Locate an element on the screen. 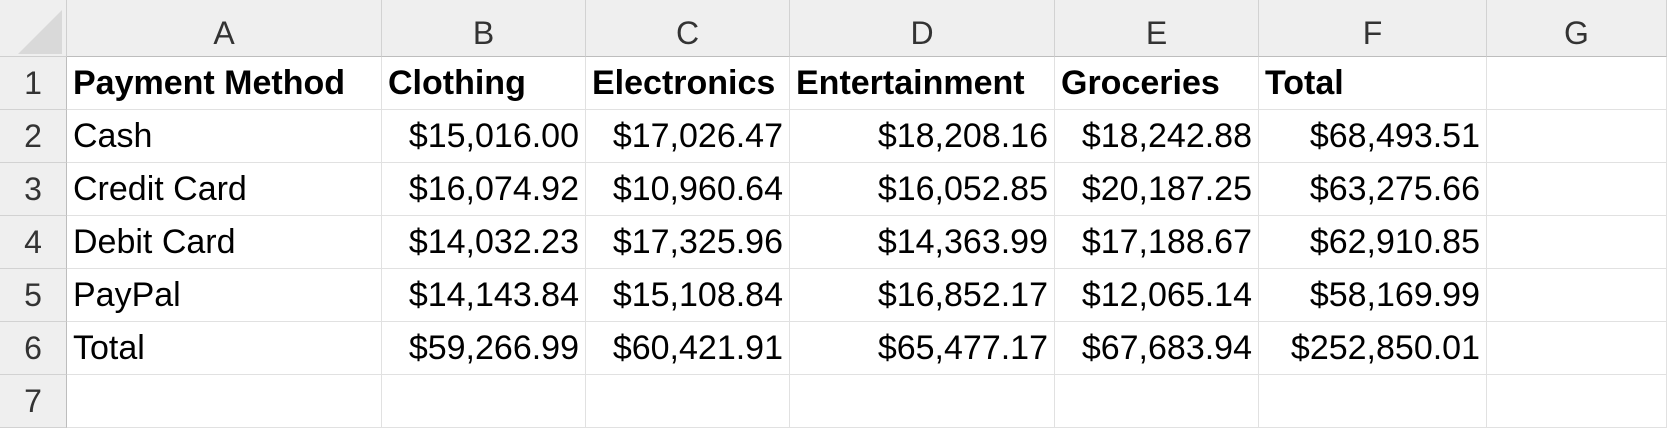 This screenshot has height=428, width=1667. column-header-b: B is located at coordinates (484, 28).